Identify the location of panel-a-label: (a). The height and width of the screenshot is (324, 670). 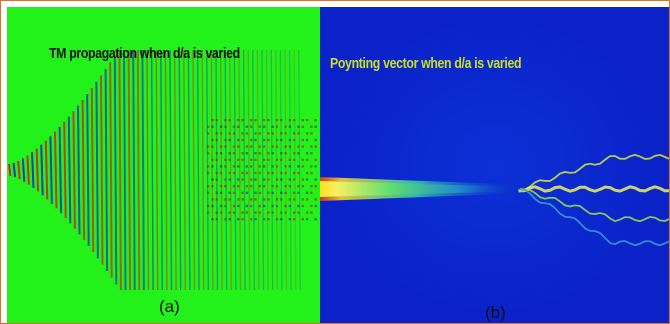
(169, 306).